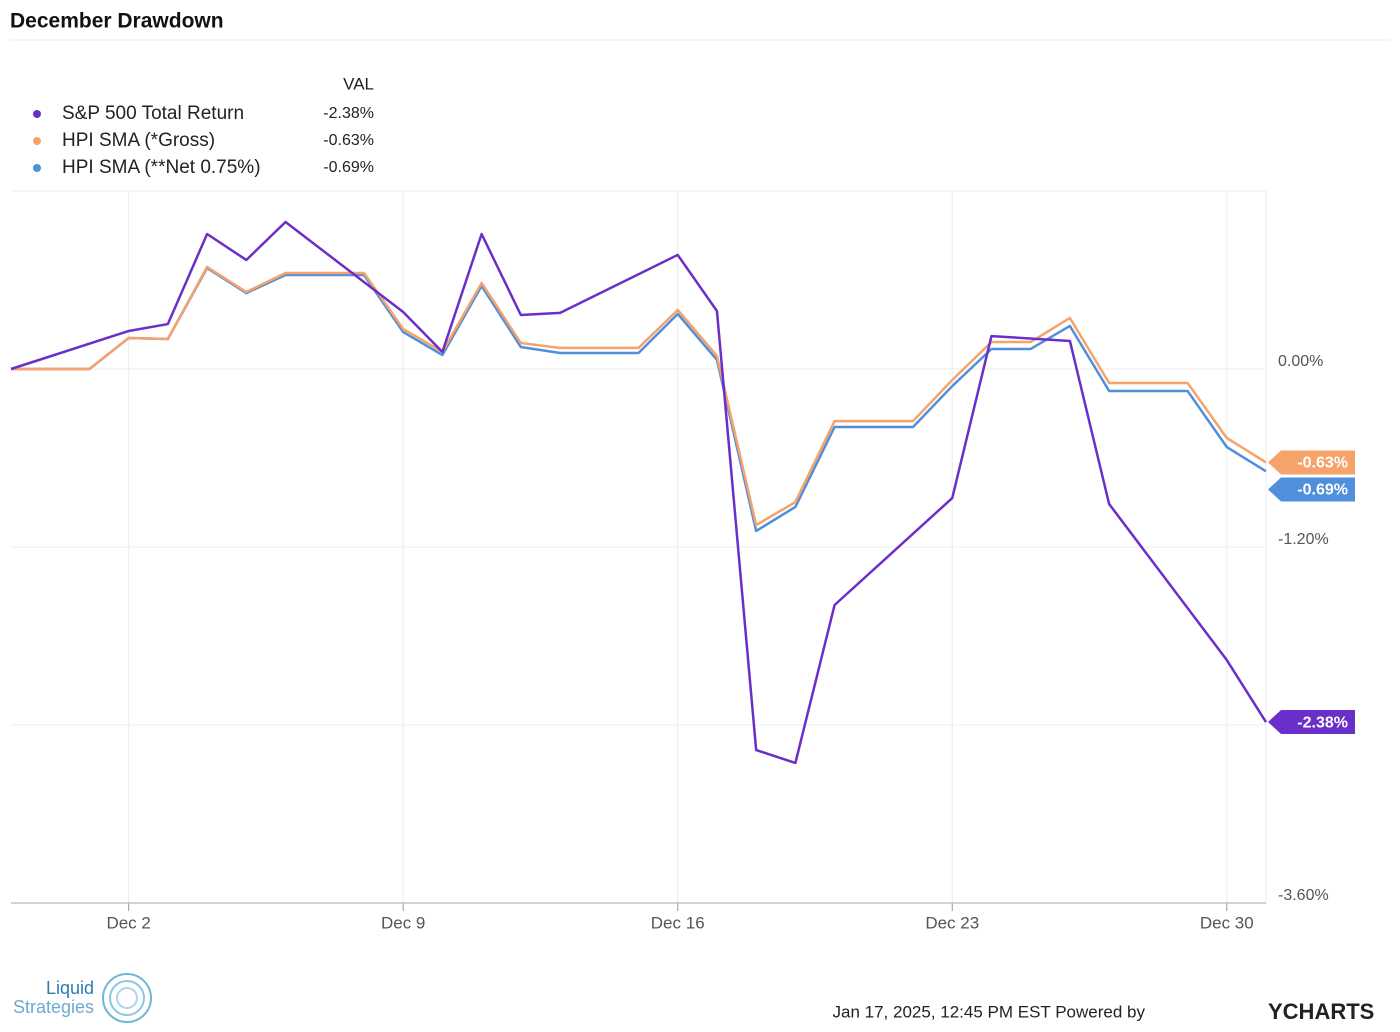 Image resolution: width=1400 pixels, height=1032 pixels. Describe the element at coordinates (989, 1011) in the screenshot. I see `footer-timestamp: Jan 17, 2025, 12:45 PM EST Powered by` at that location.